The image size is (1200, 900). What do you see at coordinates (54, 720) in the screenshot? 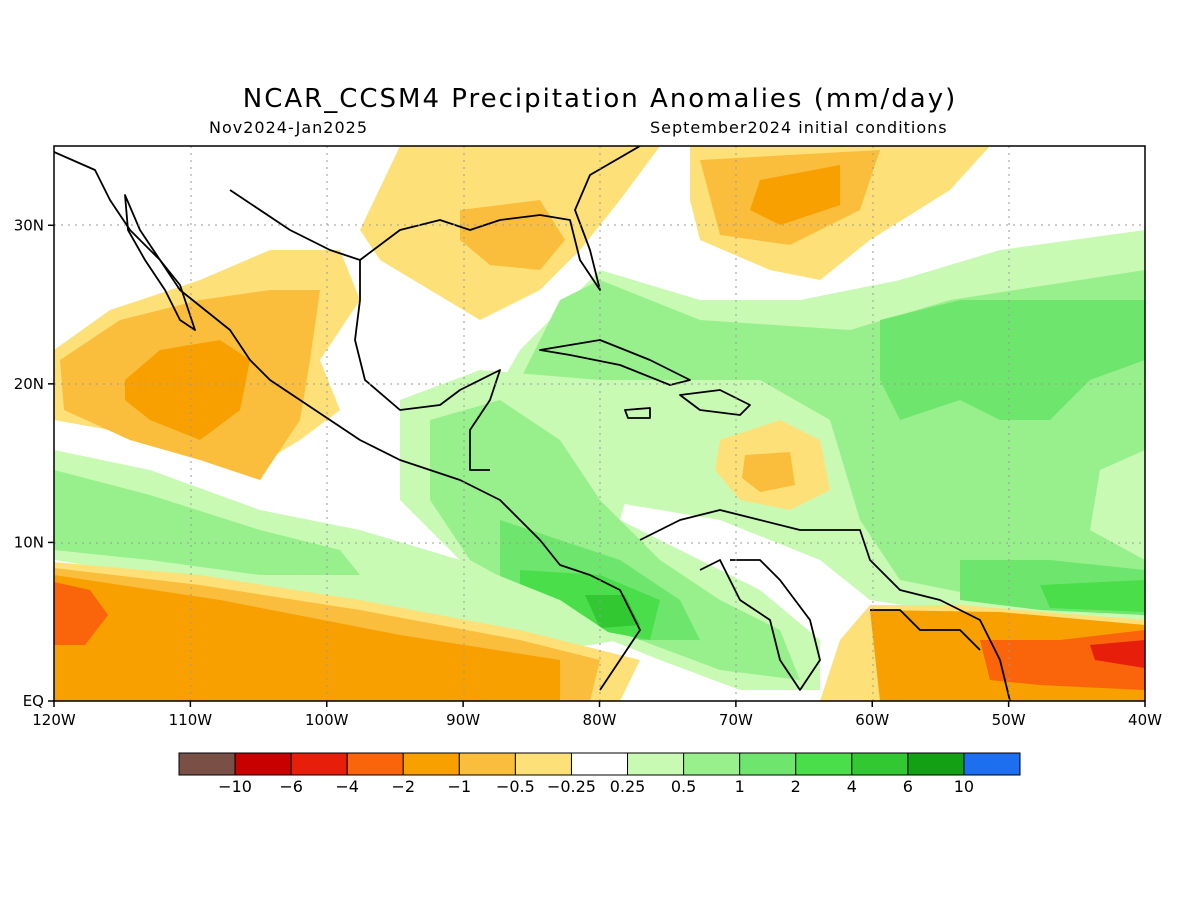
I see `lon-tick-label: 120W` at bounding box center [54, 720].